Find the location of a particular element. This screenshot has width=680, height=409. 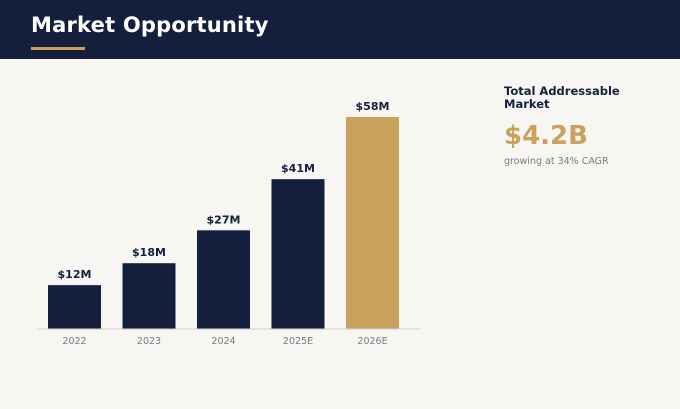

x-tick-label-2022: 2022 is located at coordinates (74, 341).